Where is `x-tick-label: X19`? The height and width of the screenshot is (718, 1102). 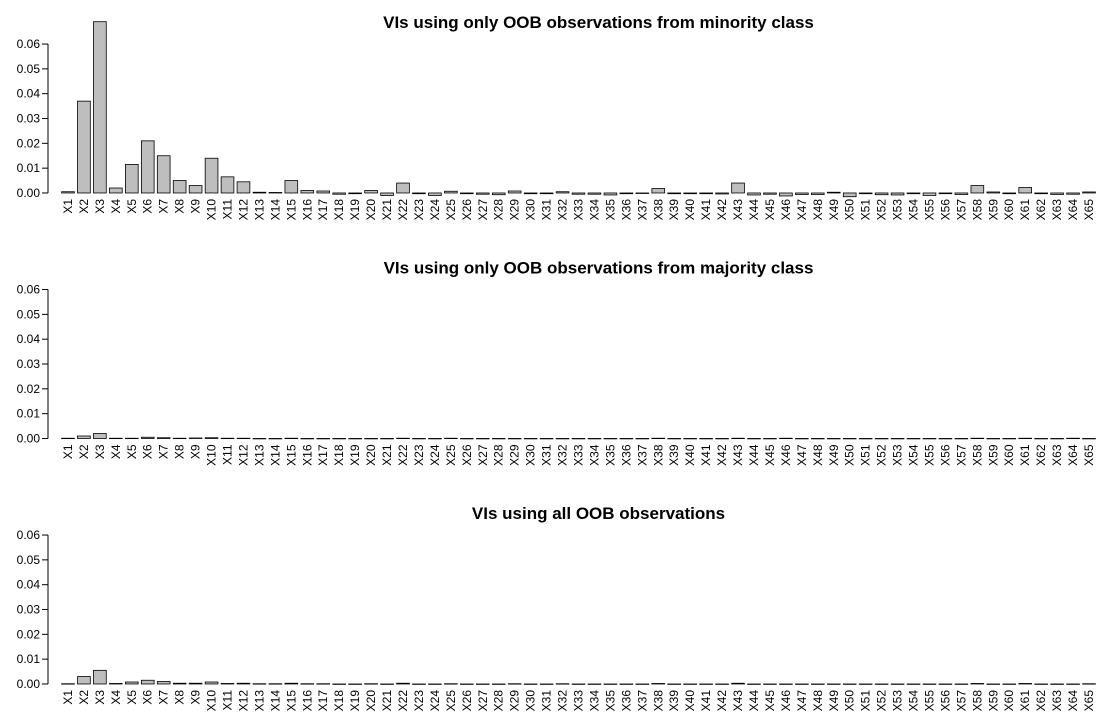
x-tick-label: X19 is located at coordinates (355, 455).